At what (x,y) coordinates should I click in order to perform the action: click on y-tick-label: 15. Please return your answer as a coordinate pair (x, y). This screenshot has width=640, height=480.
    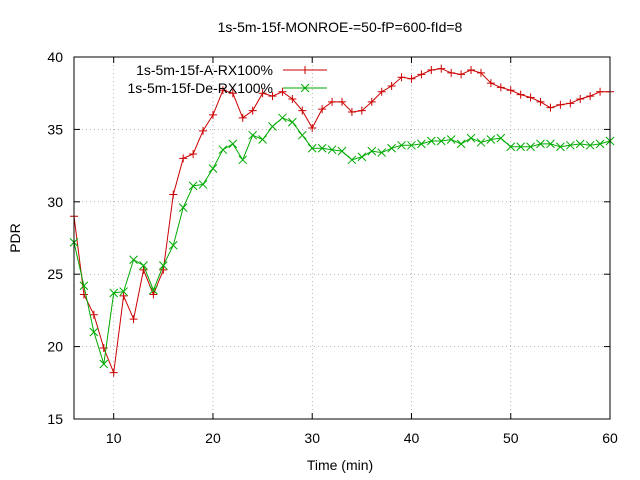
    Looking at the image, I should click on (55, 419).